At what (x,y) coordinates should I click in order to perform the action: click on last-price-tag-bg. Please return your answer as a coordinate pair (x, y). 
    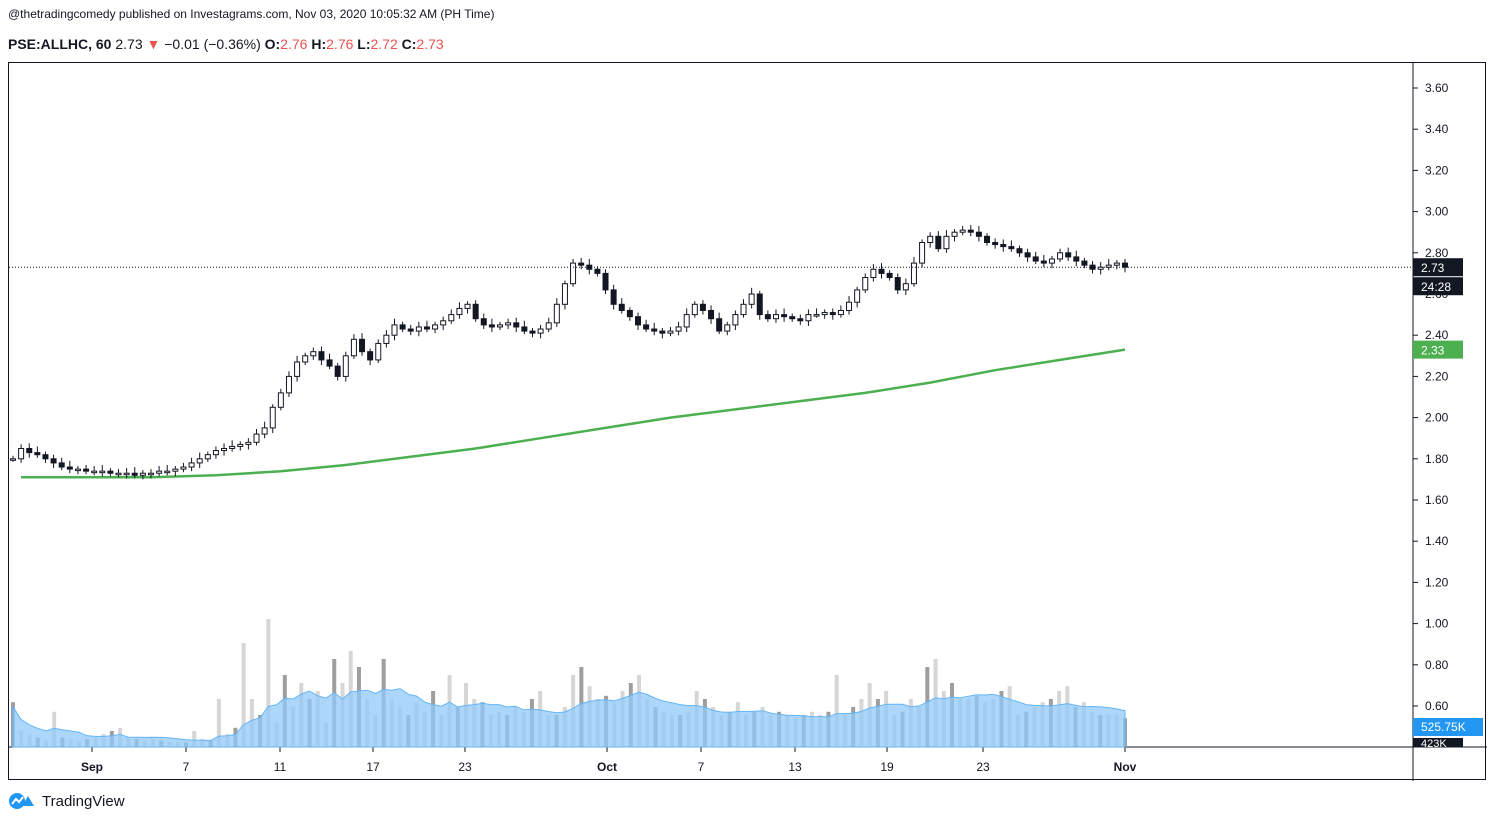
    Looking at the image, I should click on (1438, 267).